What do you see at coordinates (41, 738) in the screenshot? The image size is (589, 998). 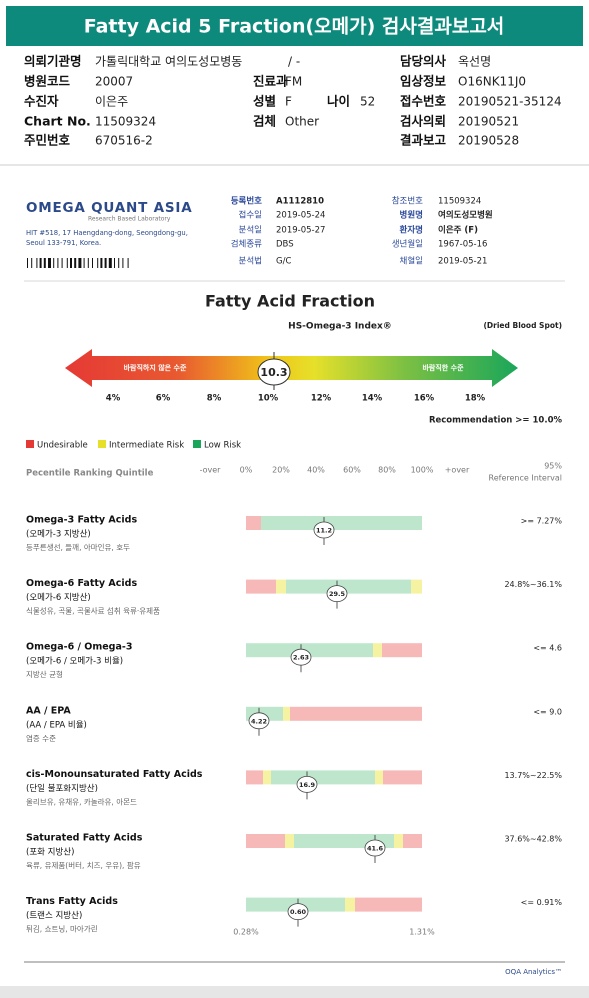 I see `item-foods: 염증 수준` at bounding box center [41, 738].